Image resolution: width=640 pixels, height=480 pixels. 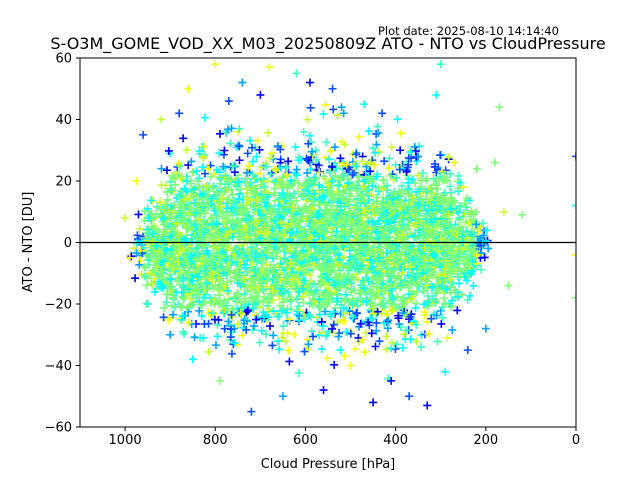 I want to click on y-tick-label: −60, so click(x=58, y=428).